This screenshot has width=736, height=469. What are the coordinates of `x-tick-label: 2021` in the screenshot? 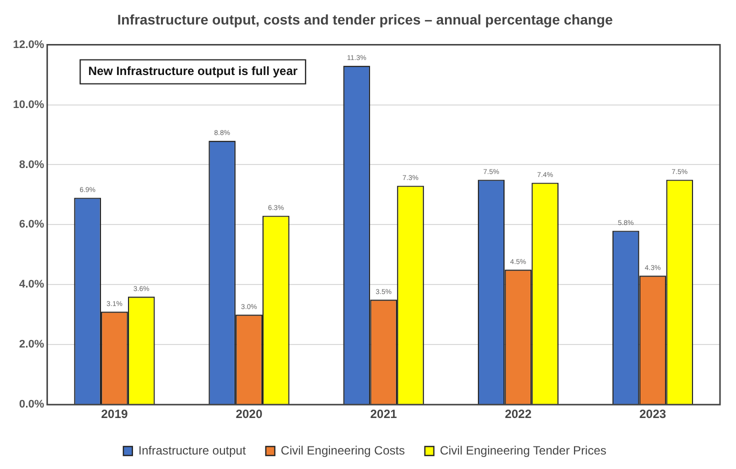 It's located at (384, 414).